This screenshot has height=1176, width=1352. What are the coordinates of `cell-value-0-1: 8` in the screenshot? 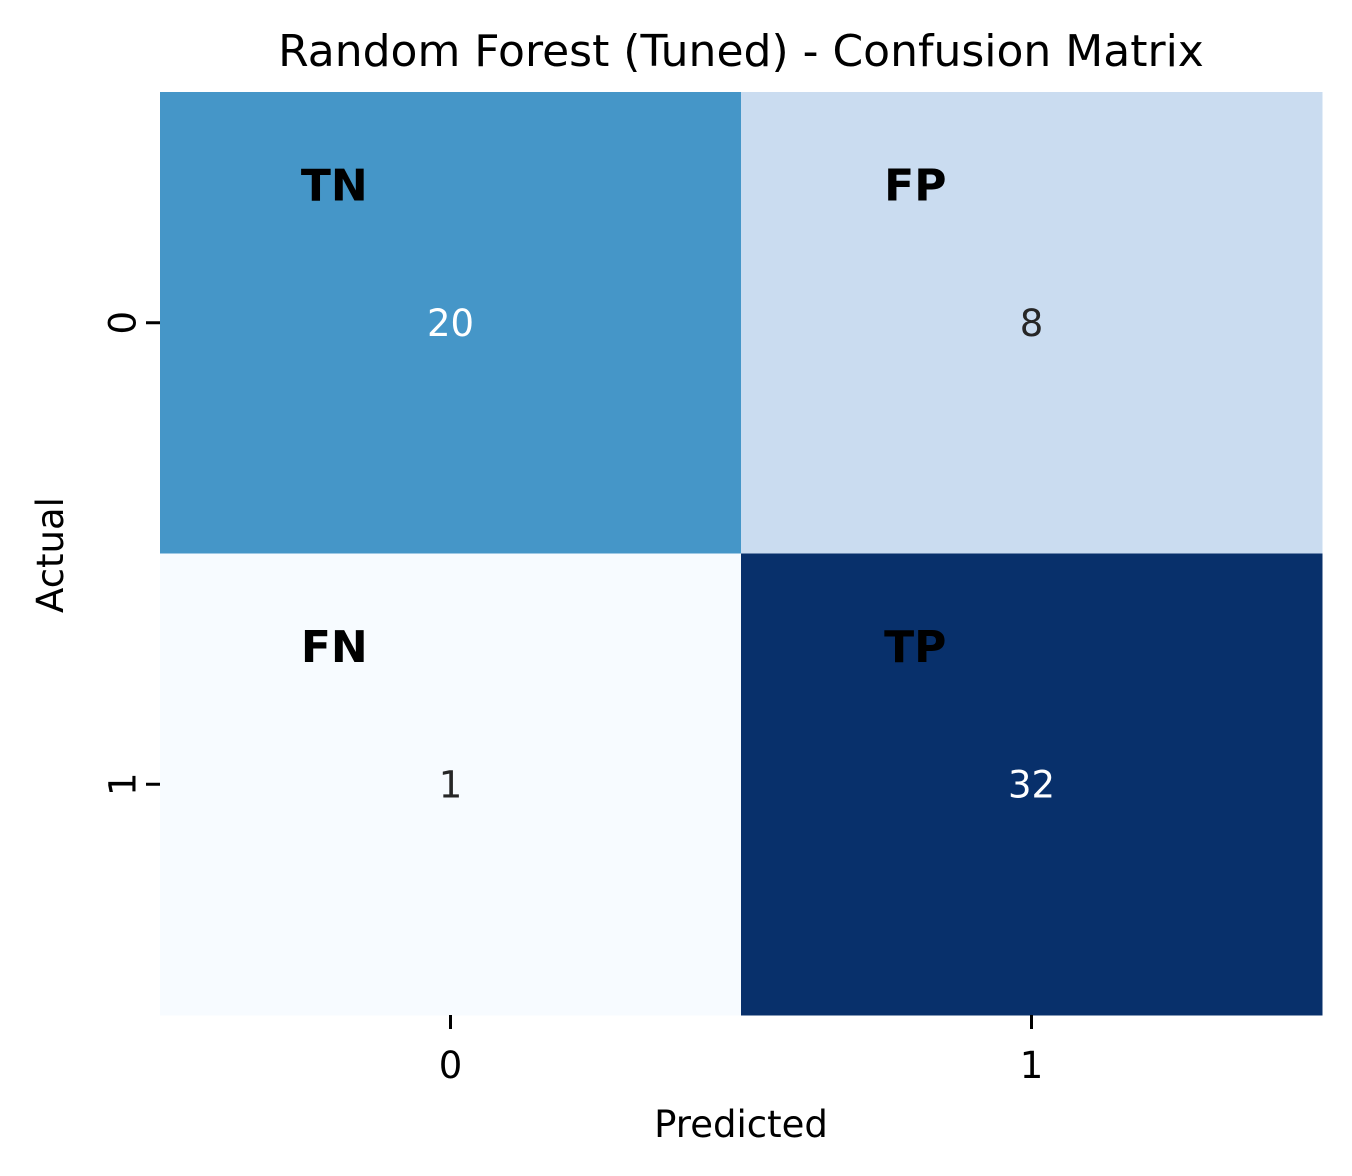 It's located at (1032, 323).